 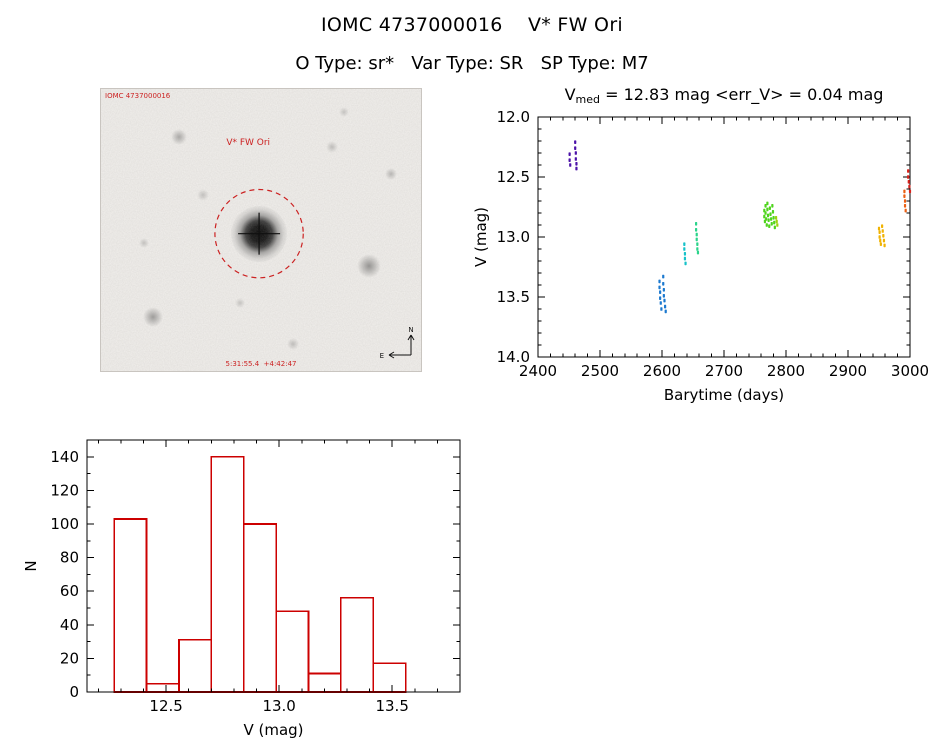 I want to click on series-t2600, so click(x=662, y=294).